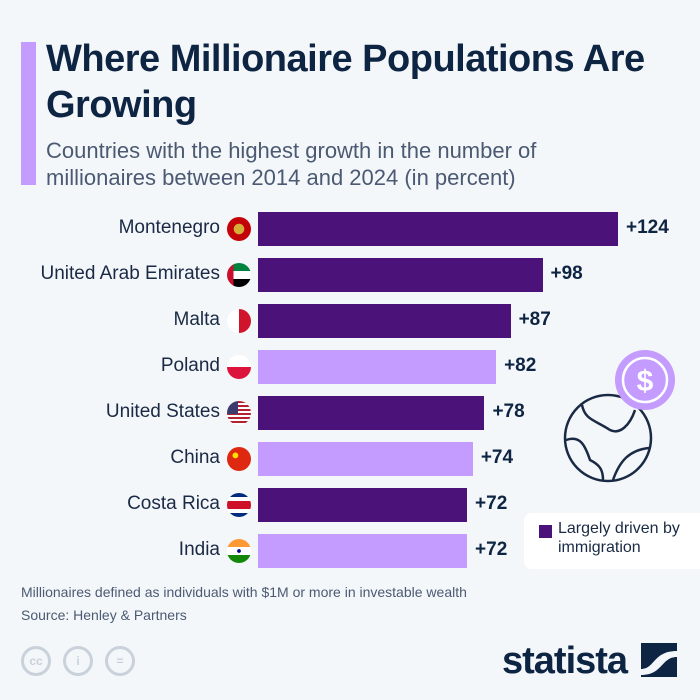 The image size is (700, 700). Describe the element at coordinates (169, 227) in the screenshot. I see `category-label: Montenegro` at that location.